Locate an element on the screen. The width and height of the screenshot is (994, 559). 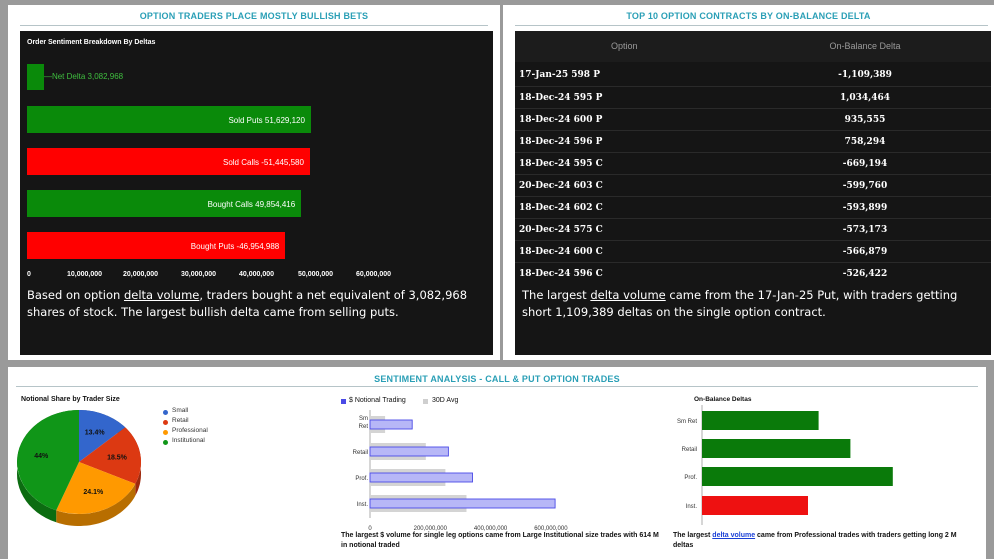
x-tick-label: 10,000,000 is located at coordinates (85, 274).